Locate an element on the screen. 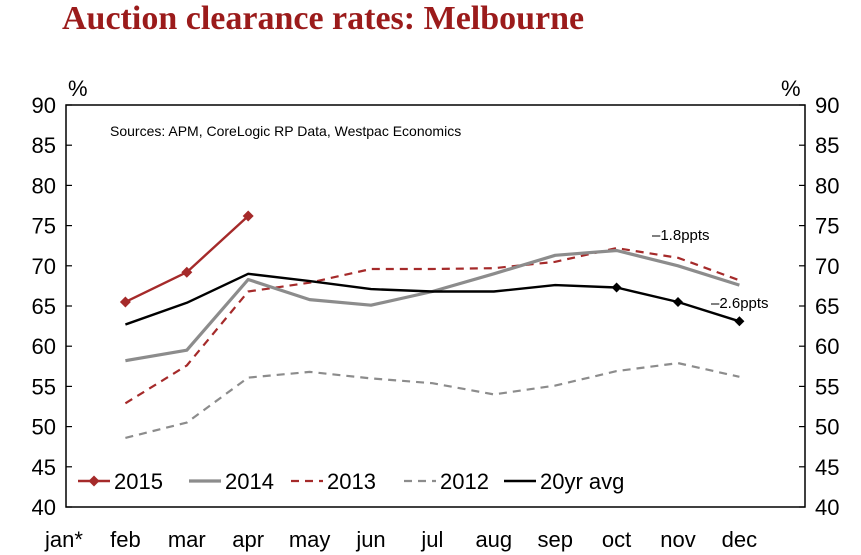 Image resolution: width=861 pixels, height=555 pixels. y-tick-label-right: 55 is located at coordinates (827, 386).